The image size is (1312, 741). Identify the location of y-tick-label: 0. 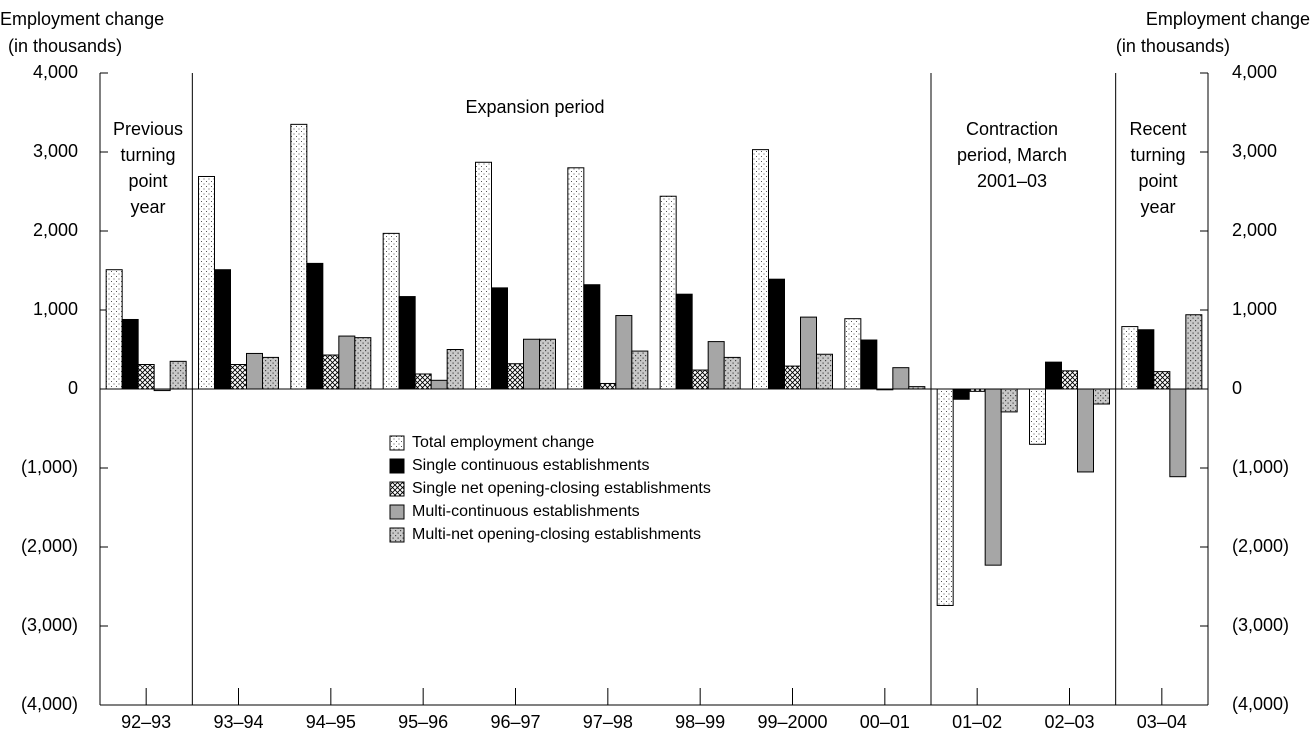
(73, 388).